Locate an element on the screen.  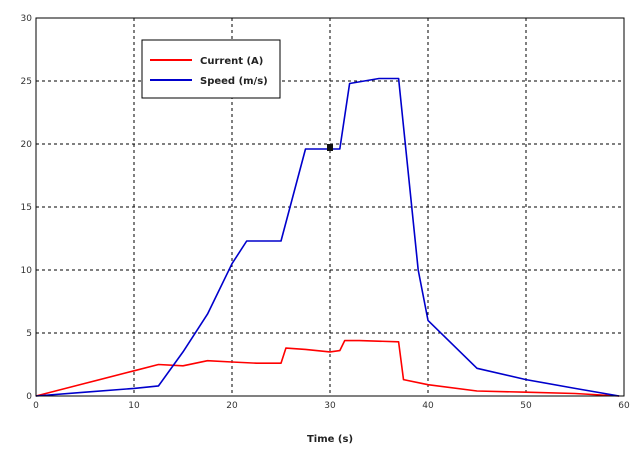
y-tick-label: 0 is located at coordinates (29, 397).